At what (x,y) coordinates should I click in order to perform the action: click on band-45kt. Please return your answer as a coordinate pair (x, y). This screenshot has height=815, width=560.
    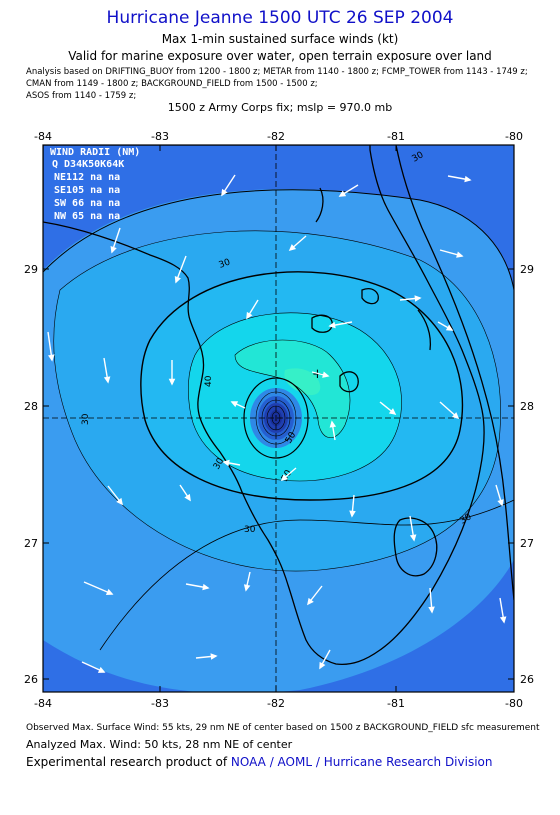
    Looking at the image, I should click on (295, 396).